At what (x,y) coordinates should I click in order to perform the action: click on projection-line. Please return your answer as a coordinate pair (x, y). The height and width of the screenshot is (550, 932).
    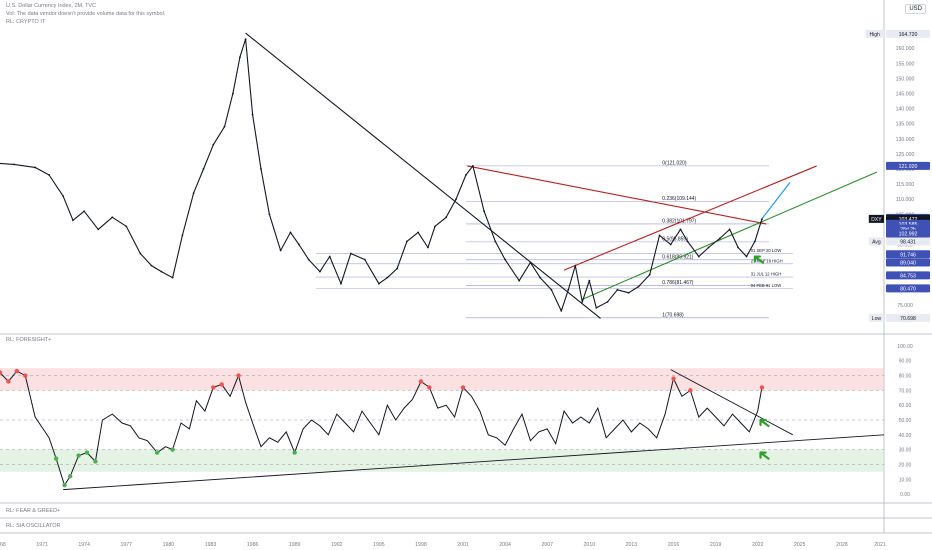
    Looking at the image, I should click on (776, 201).